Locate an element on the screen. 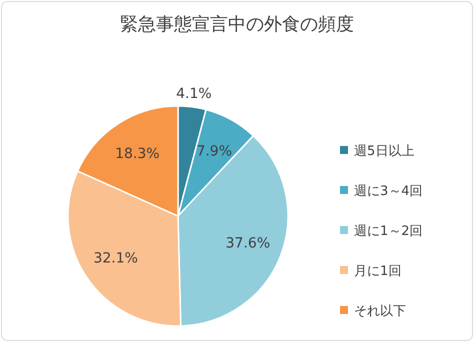 The height and width of the screenshot is (342, 474). legend-label: 週に3～4回 is located at coordinates (388, 191).